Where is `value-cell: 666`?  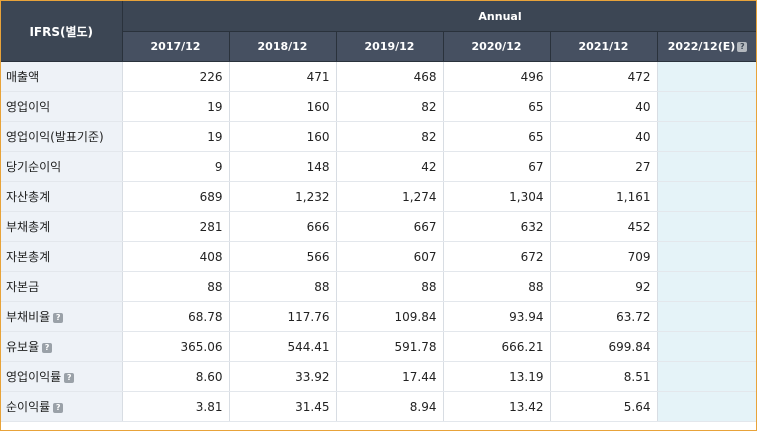
value-cell: 666 is located at coordinates (283, 226).